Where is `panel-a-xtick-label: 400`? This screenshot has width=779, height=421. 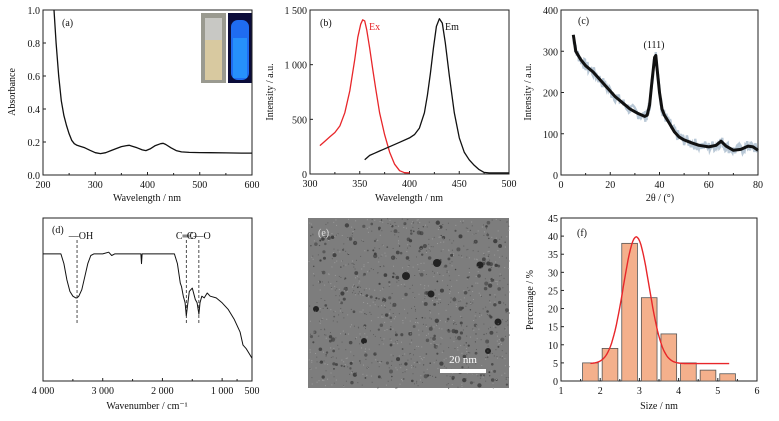 panel-a-xtick-label: 400 is located at coordinates (147, 185).